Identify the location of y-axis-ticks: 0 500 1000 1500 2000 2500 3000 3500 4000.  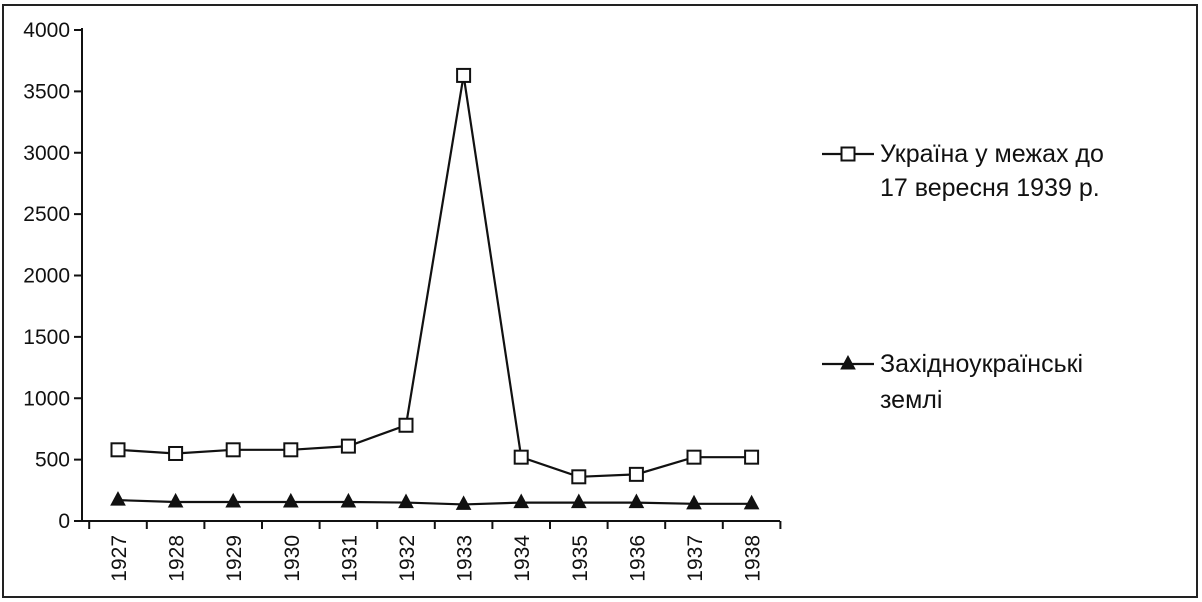
(52, 276).